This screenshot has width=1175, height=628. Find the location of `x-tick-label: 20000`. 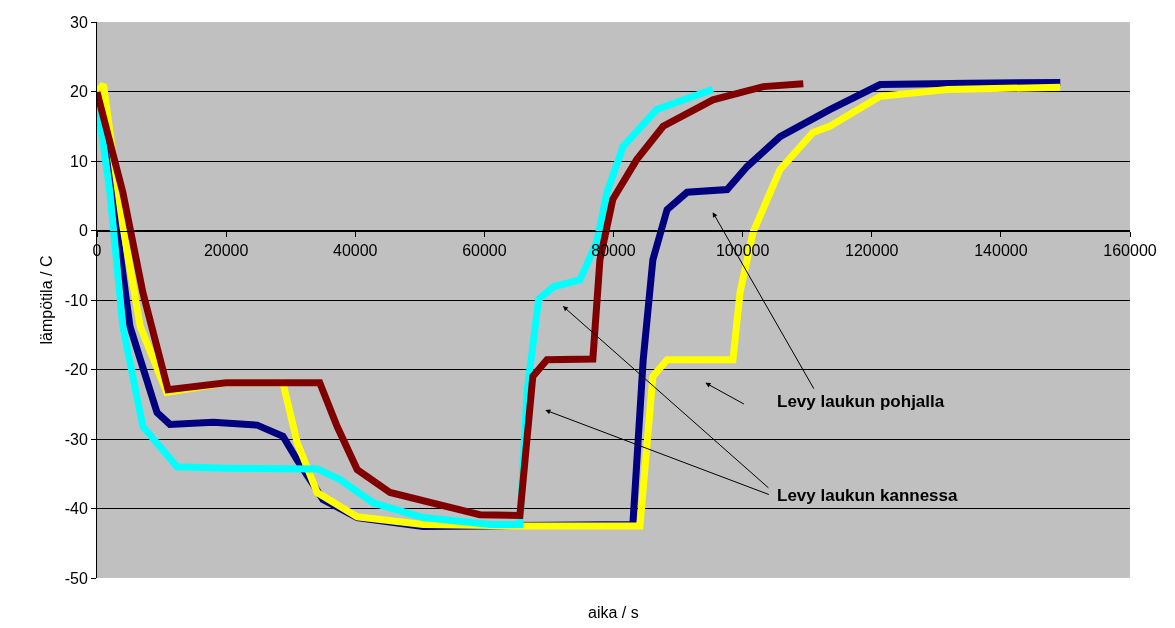

x-tick-label: 20000 is located at coordinates (226, 250).